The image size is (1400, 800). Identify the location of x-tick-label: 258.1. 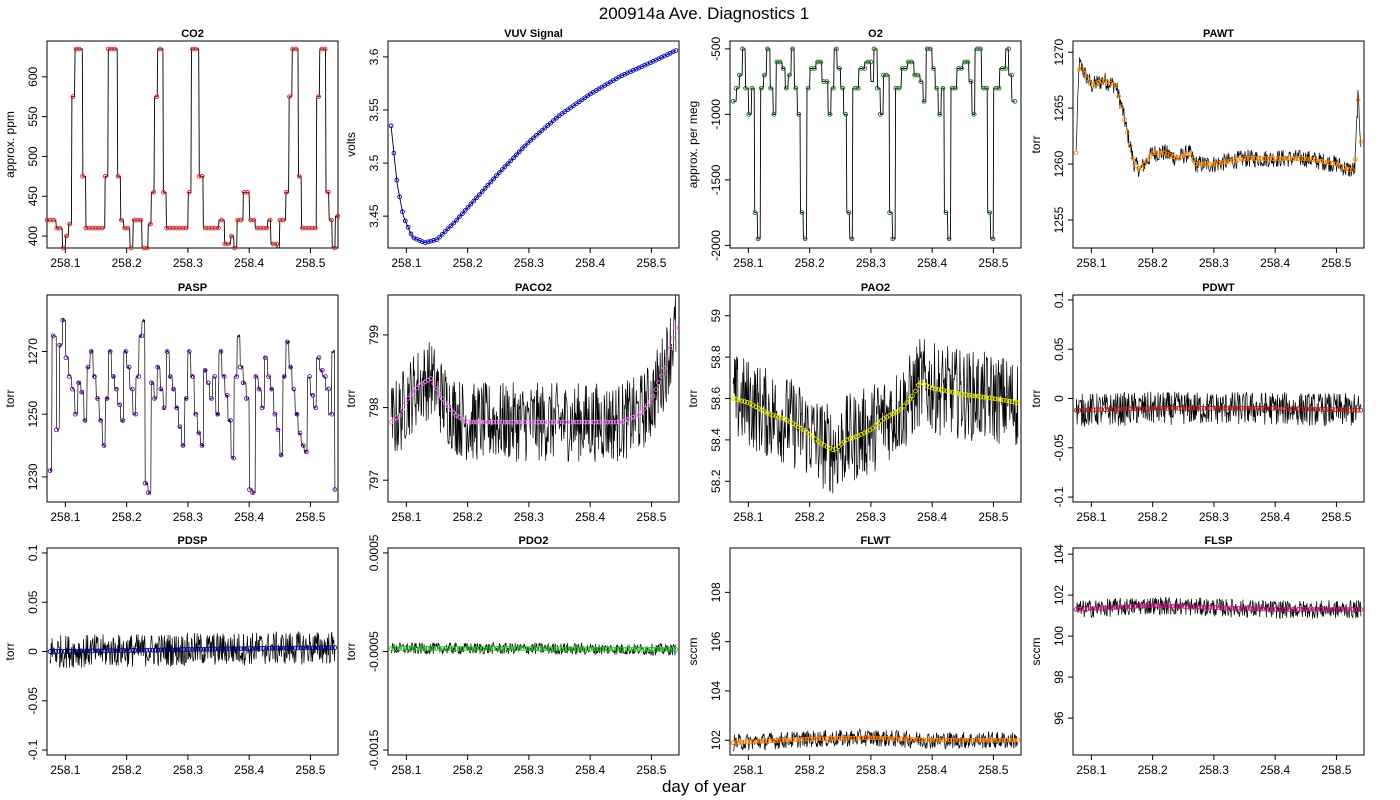
(406, 263).